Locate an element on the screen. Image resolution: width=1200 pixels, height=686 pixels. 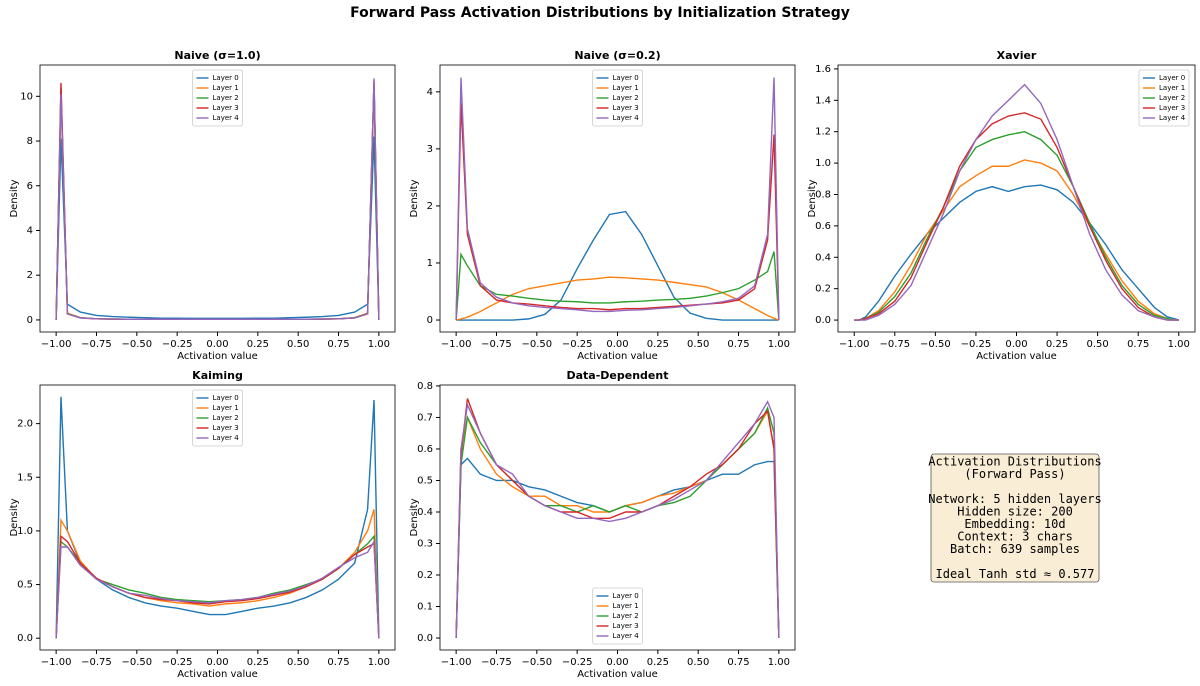
y-tick-label: 1.4 is located at coordinates (823, 100).